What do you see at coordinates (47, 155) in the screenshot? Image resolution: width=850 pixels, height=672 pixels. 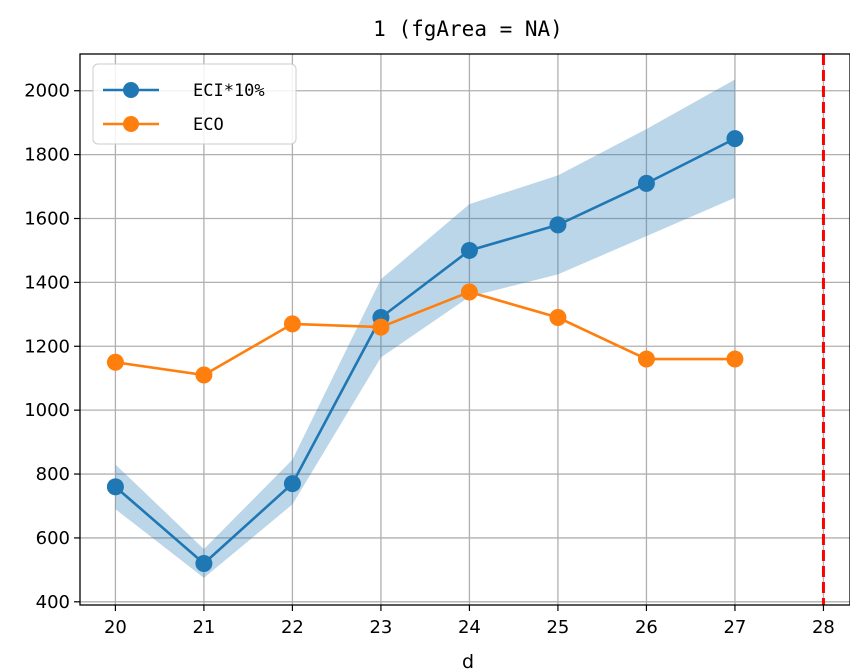 I see `y-tick-label: 1800` at bounding box center [47, 155].